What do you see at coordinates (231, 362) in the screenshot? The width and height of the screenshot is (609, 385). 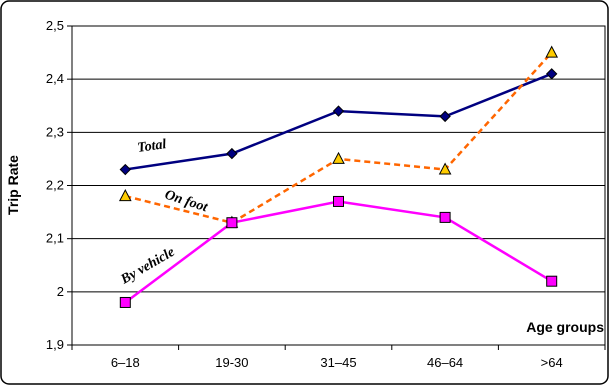 I see `x-tick-label: 19-30` at bounding box center [231, 362].